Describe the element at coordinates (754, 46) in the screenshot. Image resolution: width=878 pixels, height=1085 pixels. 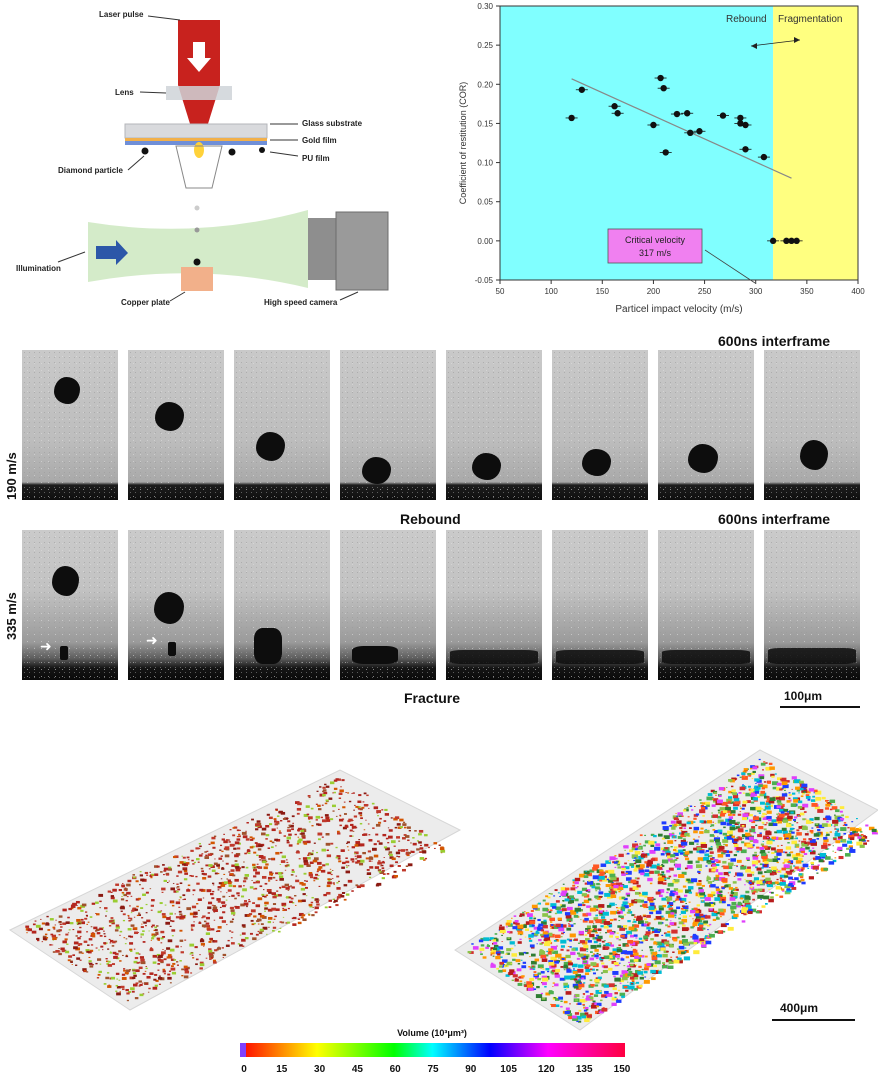
I see `arrow-left-icon` at that location.